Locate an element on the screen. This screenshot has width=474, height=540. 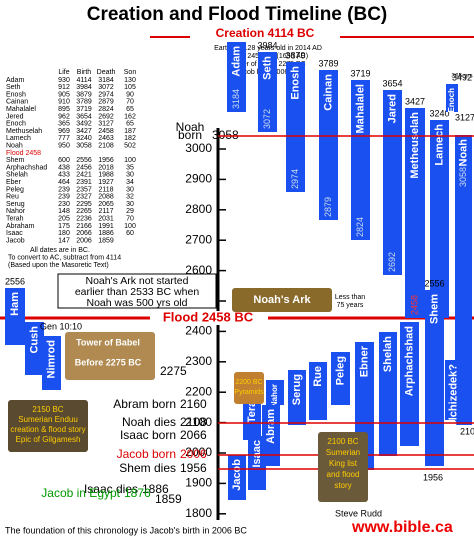
cell: 2556 is located at coordinates (84, 160).